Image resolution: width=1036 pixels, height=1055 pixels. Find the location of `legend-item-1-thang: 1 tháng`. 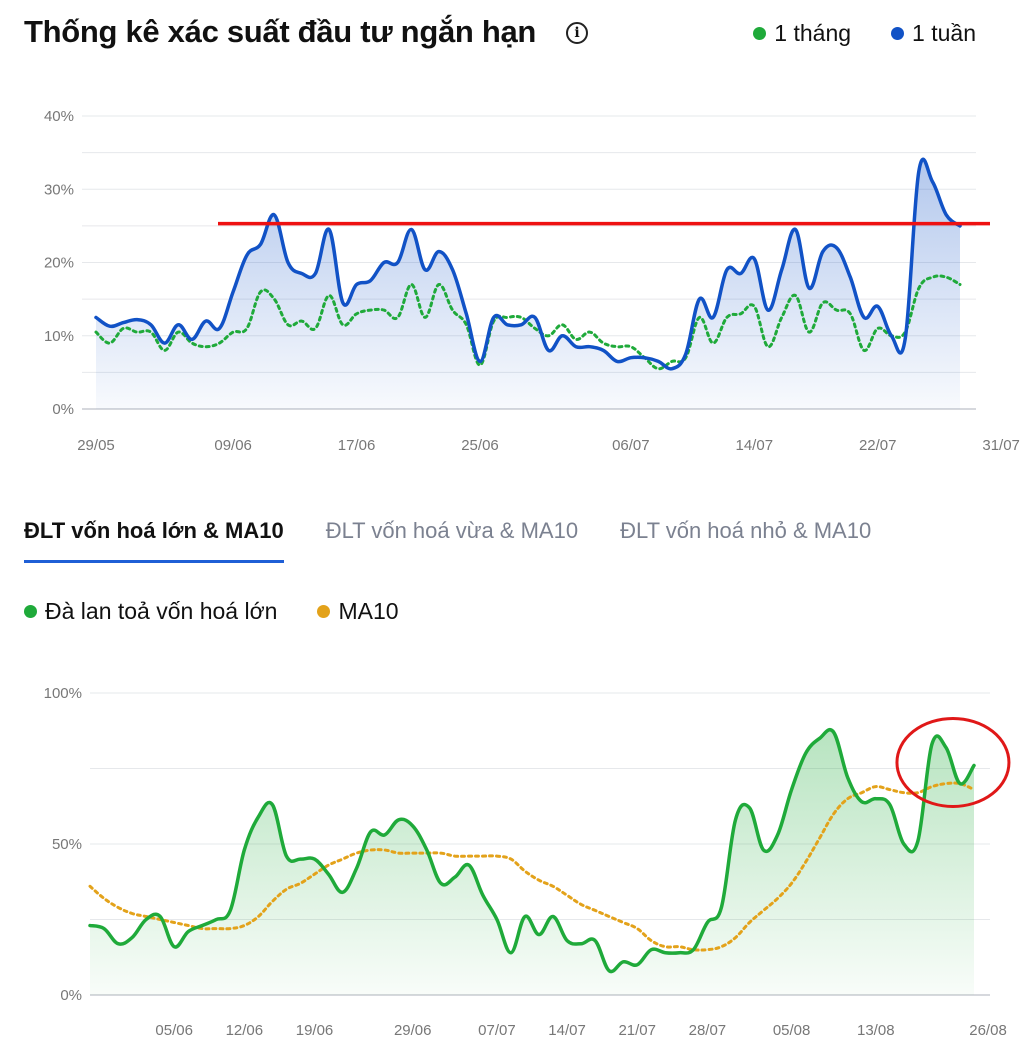

legend-item-1-thang: 1 tháng is located at coordinates (802, 33).